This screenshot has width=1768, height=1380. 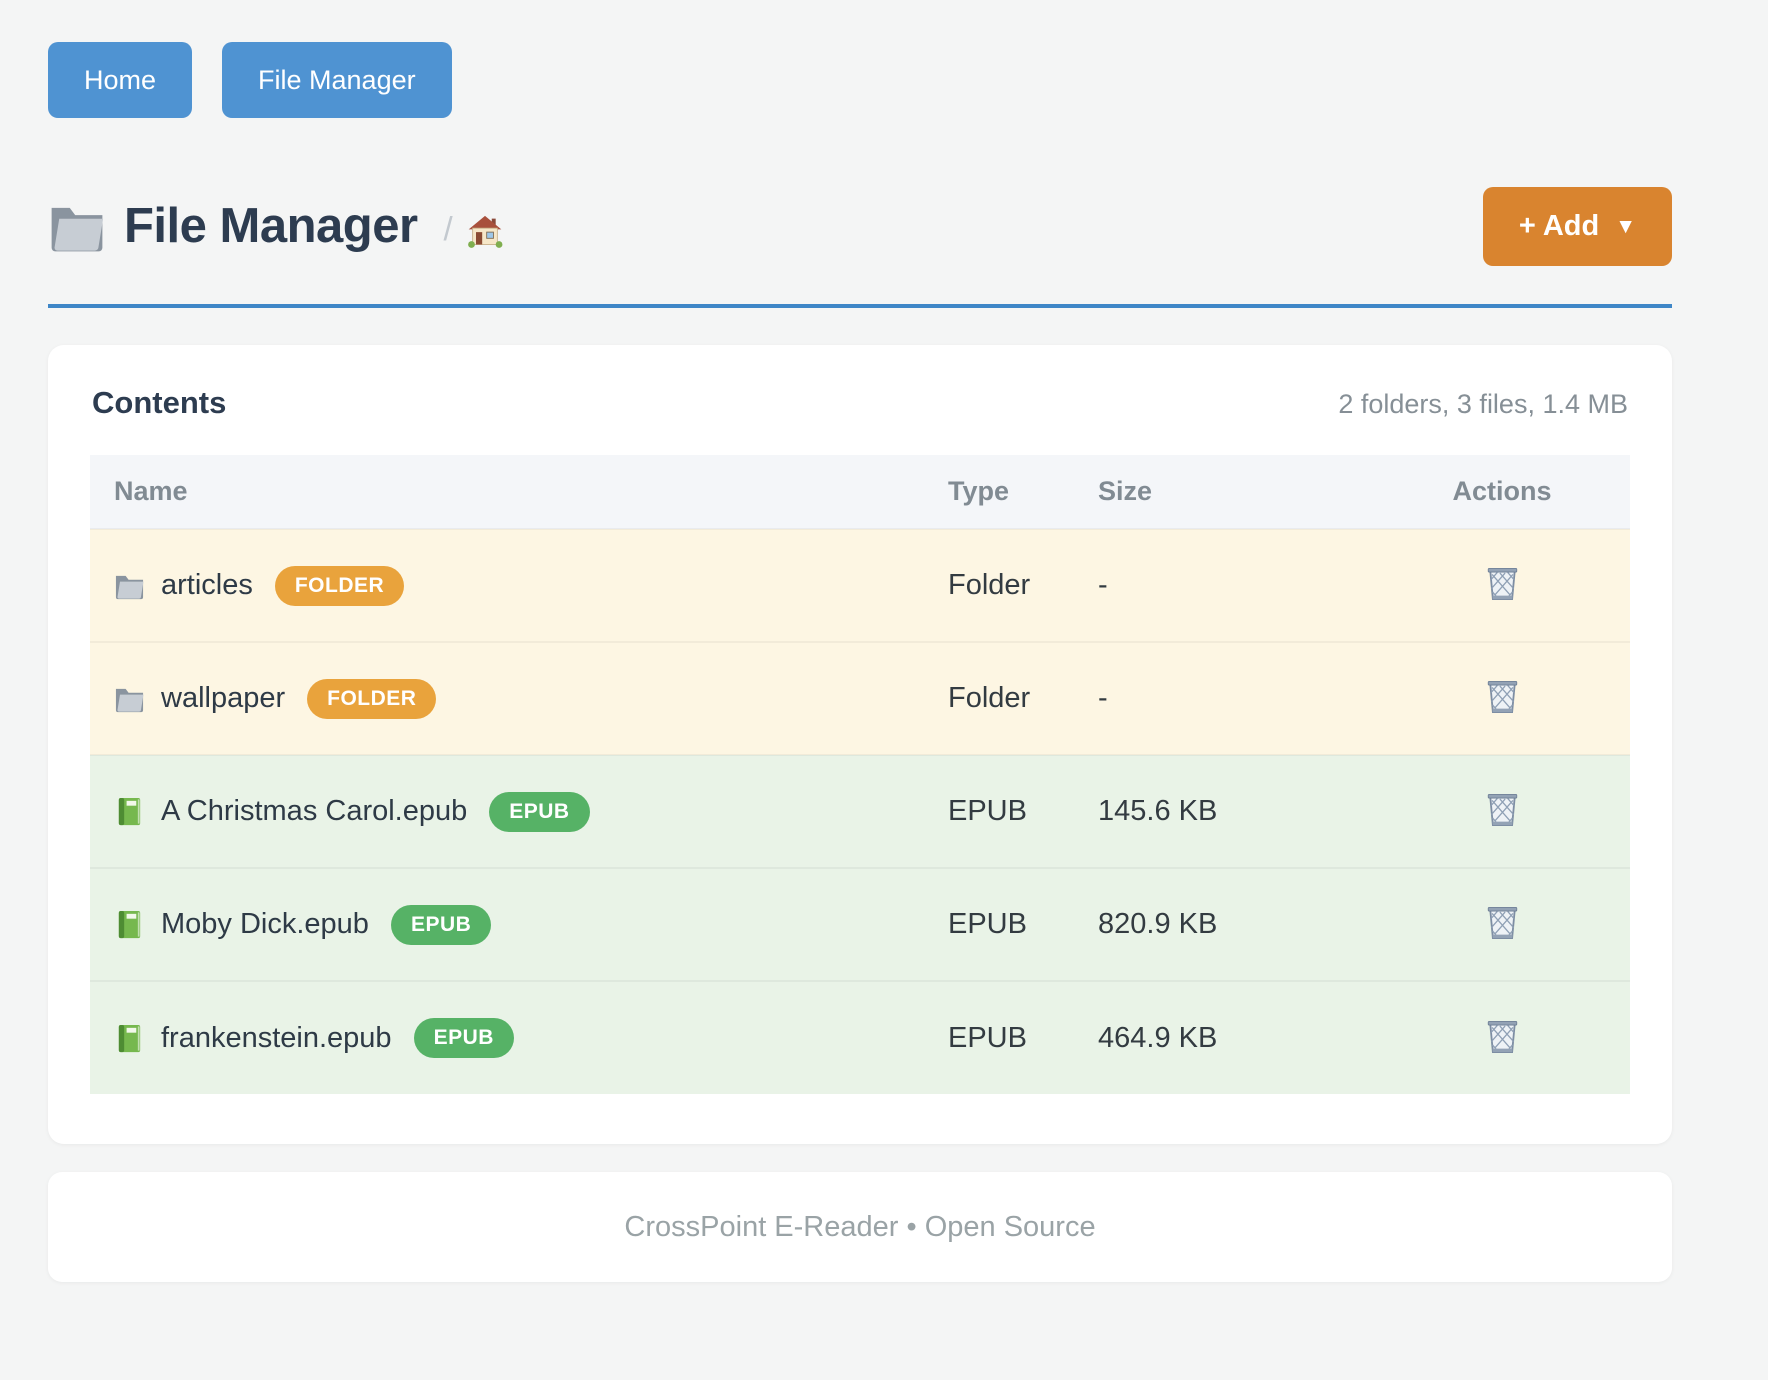 I want to click on chevron-down-icon: ▼, so click(x=1625, y=226).